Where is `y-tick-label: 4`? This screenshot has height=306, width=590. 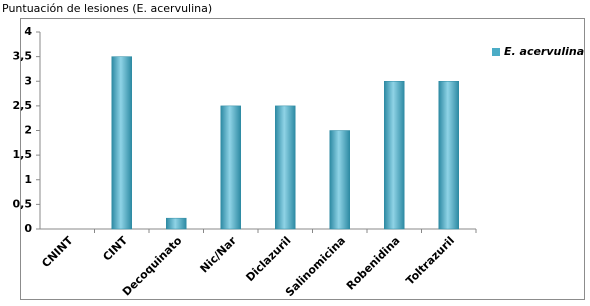
y-tick-label: 4 is located at coordinates (28, 31).